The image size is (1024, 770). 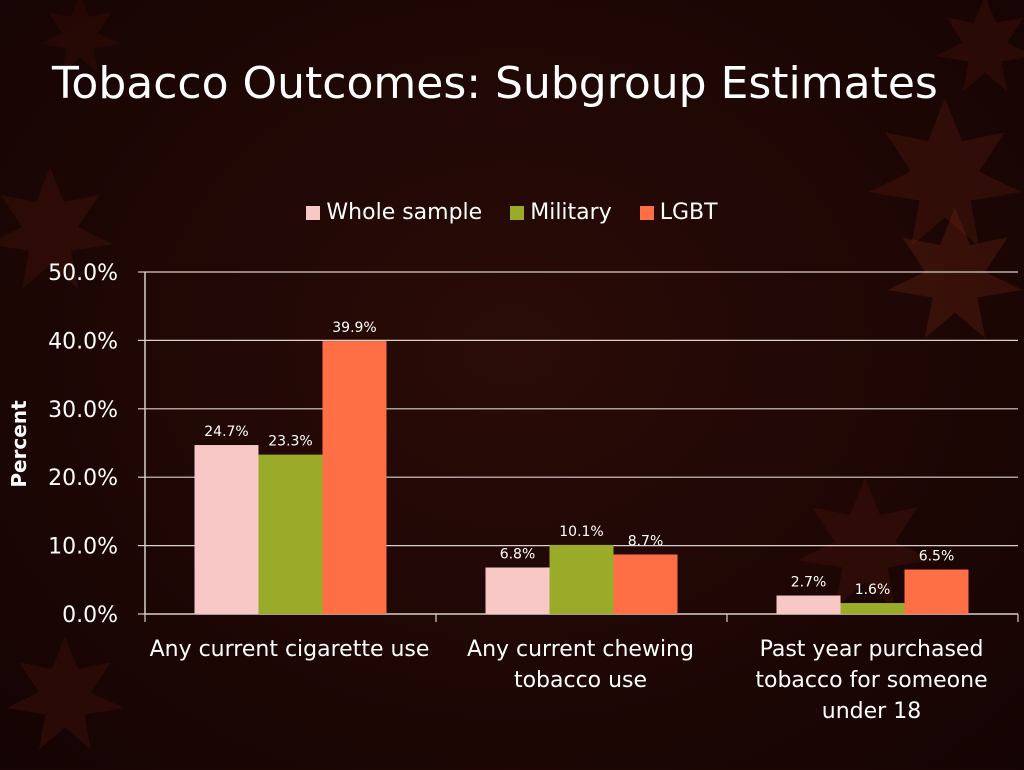 What do you see at coordinates (873, 590) in the screenshot?
I see `data-label: 1.6%` at bounding box center [873, 590].